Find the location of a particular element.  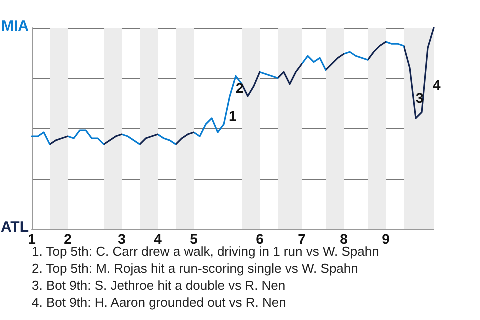

x-tick-label: 2 is located at coordinates (68, 239).